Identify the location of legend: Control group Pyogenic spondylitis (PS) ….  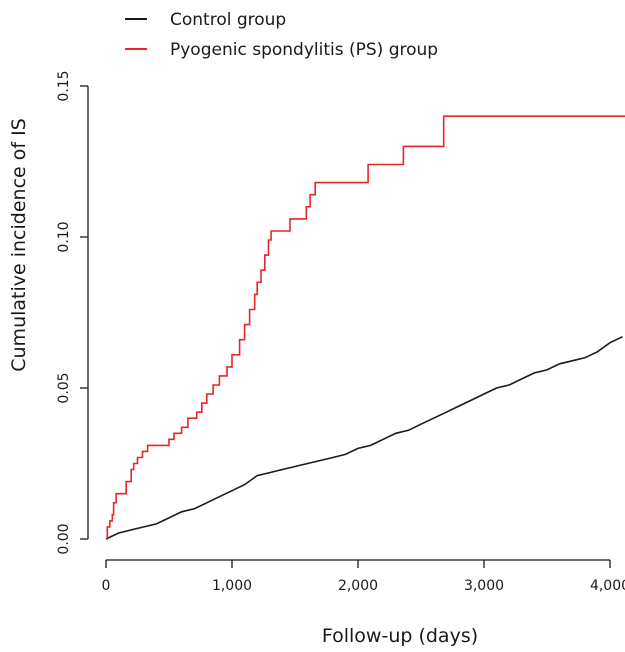
(281, 35).